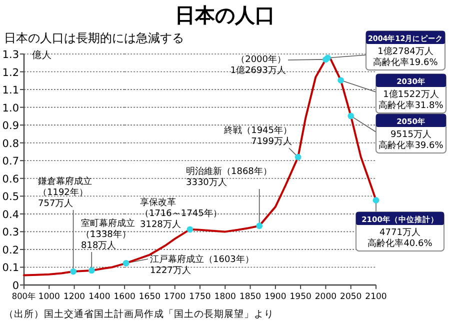 The width and height of the screenshot is (450, 328). What do you see at coordinates (94, 38) in the screenshot?
I see `chart-subtitle: 日本の人口は長期的には急減する` at bounding box center [94, 38].